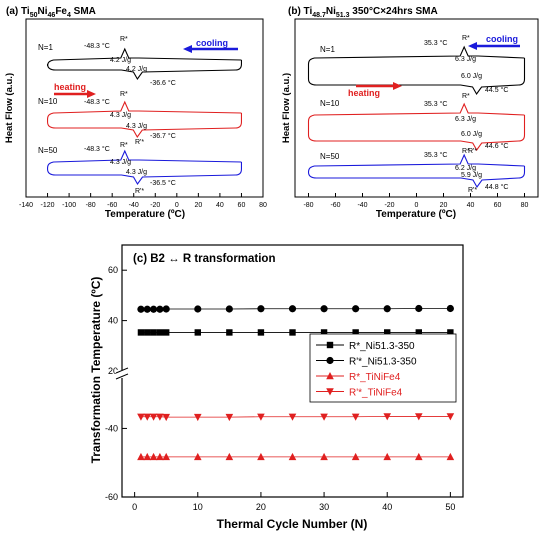 This screenshot has width=550, height=537. I want to click on panel-a-xlabel: Temperature (ºC), so click(145, 214).